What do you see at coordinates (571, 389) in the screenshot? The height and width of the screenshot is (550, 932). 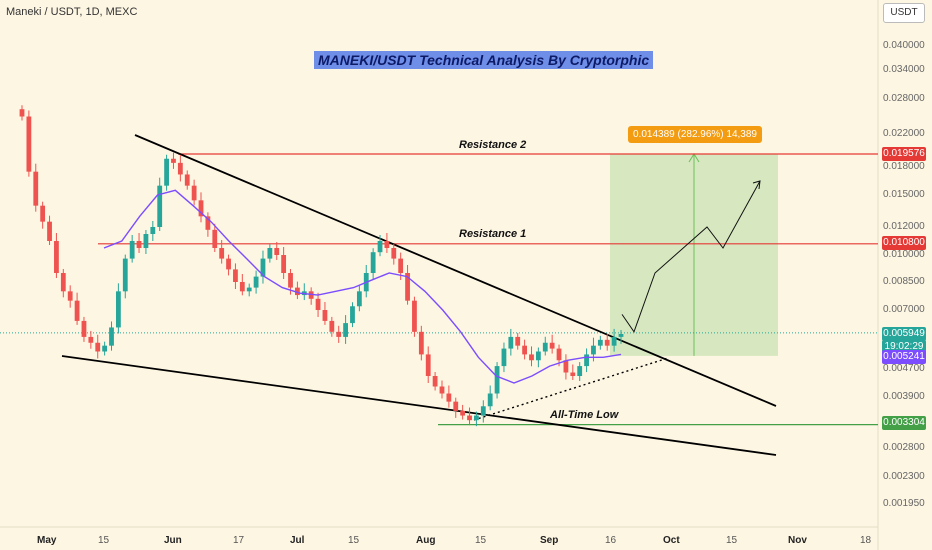 I see `rising-support-line` at bounding box center [571, 389].